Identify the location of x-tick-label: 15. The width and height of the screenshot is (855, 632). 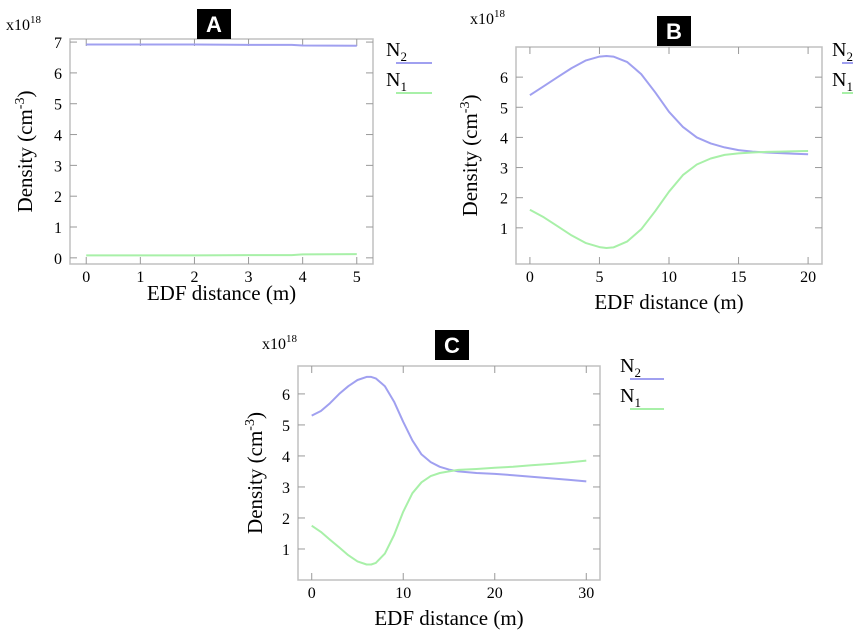
(739, 277).